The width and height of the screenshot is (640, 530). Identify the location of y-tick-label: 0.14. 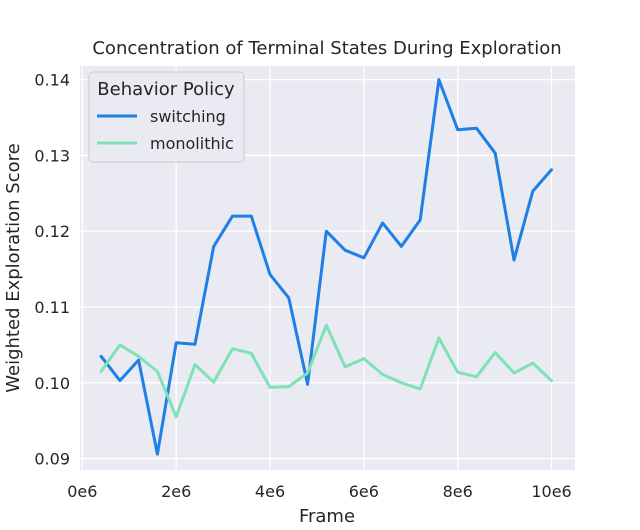
(52, 80).